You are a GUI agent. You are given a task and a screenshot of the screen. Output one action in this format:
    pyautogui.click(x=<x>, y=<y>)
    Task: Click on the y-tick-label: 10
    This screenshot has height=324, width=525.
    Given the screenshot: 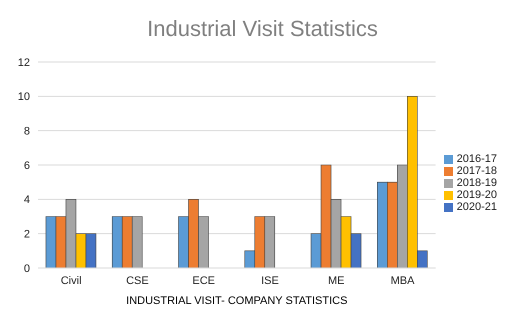 What is the action you would take?
    pyautogui.click(x=24, y=97)
    